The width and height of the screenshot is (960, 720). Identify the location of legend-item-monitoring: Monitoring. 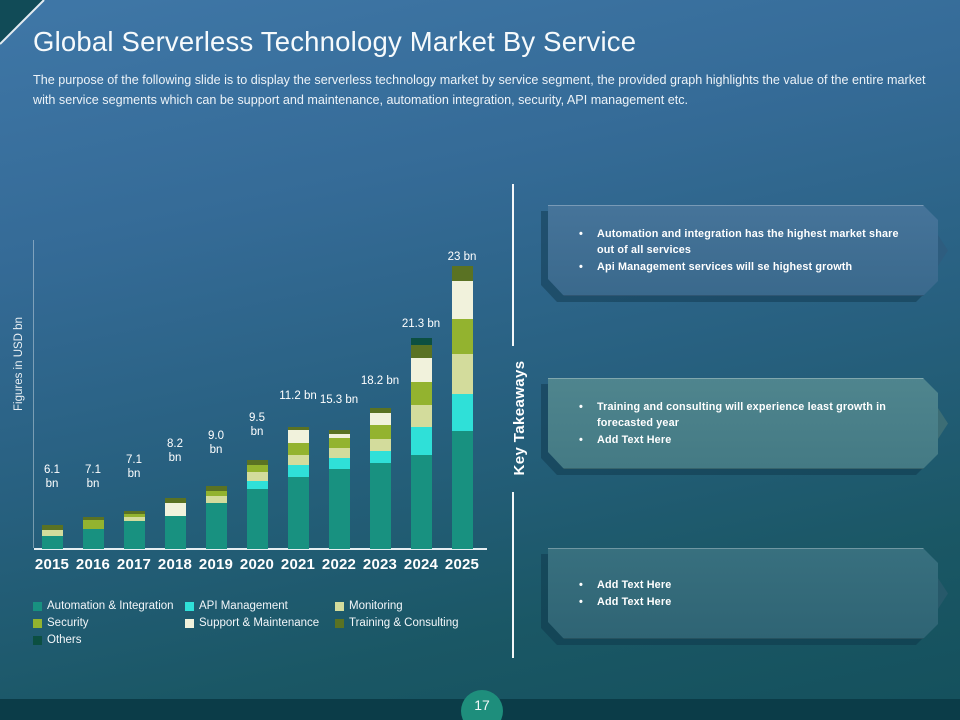
(415, 606).